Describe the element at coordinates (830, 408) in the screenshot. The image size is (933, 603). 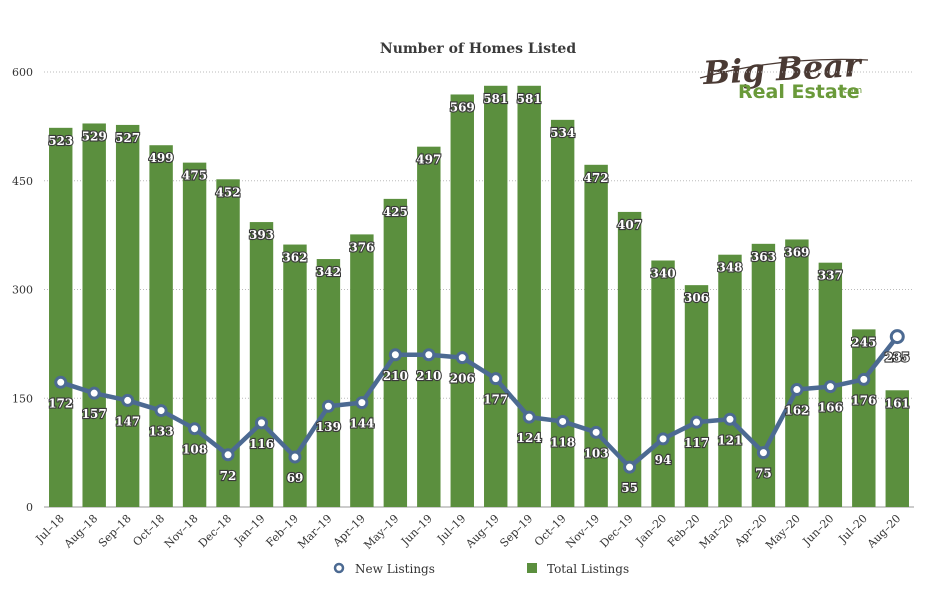
I see `point-value-label: 166` at that location.